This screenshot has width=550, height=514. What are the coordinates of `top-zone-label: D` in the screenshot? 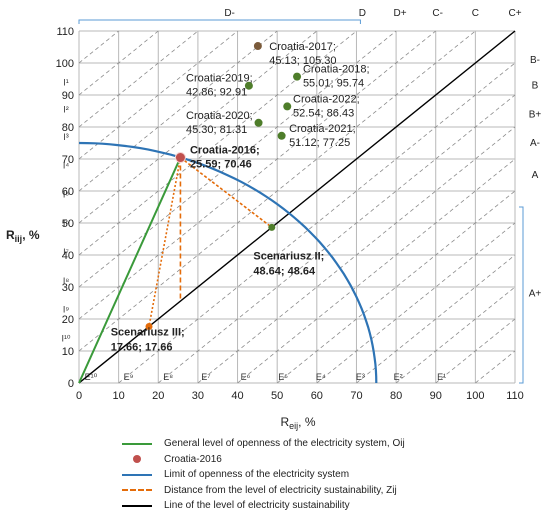 It's located at (362, 13).